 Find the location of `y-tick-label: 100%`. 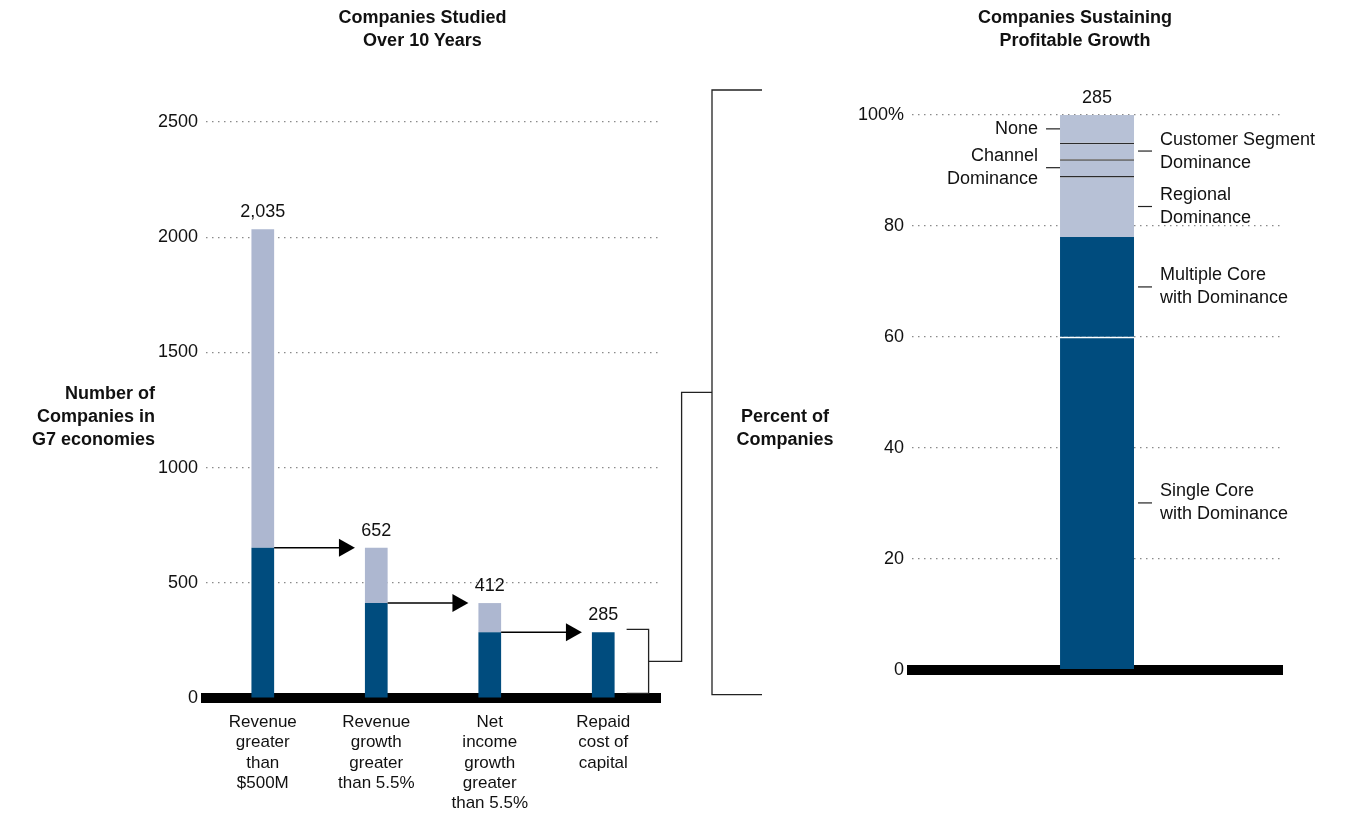

y-tick-label: 100% is located at coordinates (881, 113).